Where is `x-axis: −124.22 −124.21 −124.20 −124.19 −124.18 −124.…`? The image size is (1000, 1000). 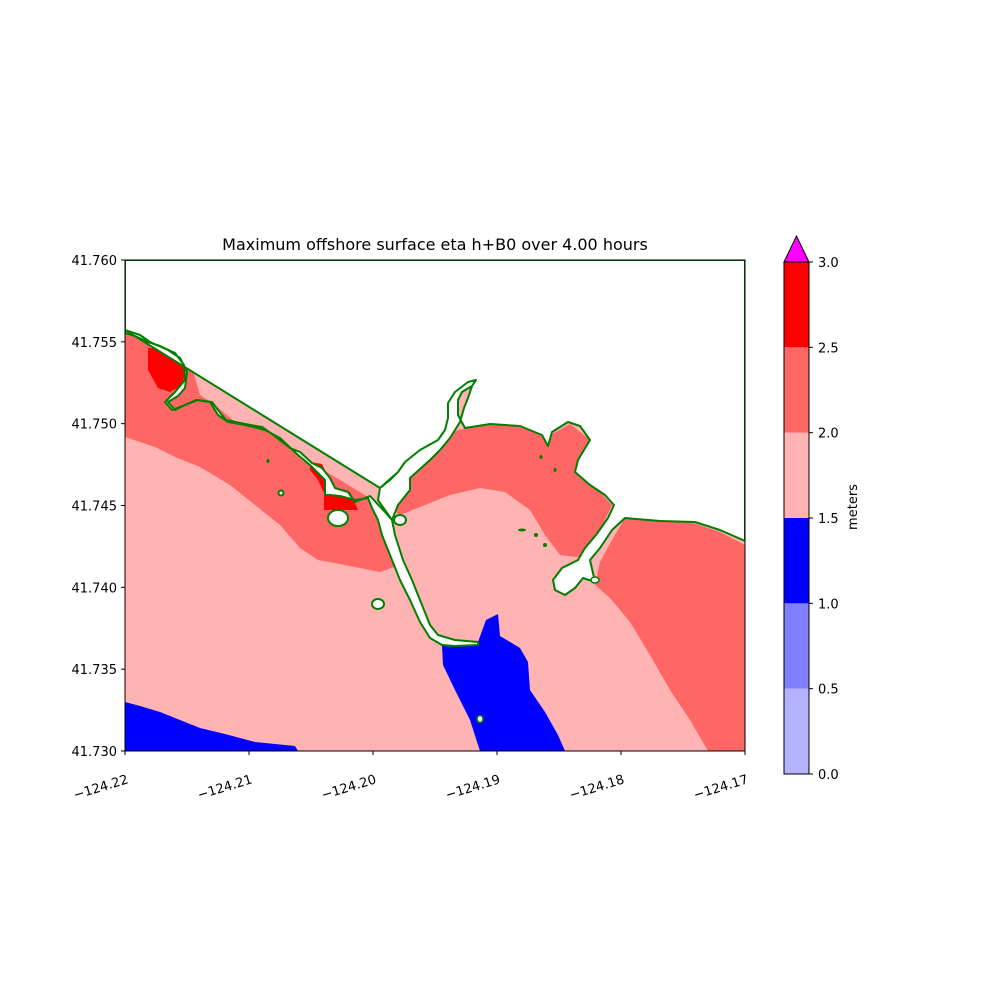
x-axis: −124.22 −124.21 −124.20 −124.19 −124.18 −124.… is located at coordinates (411, 777).